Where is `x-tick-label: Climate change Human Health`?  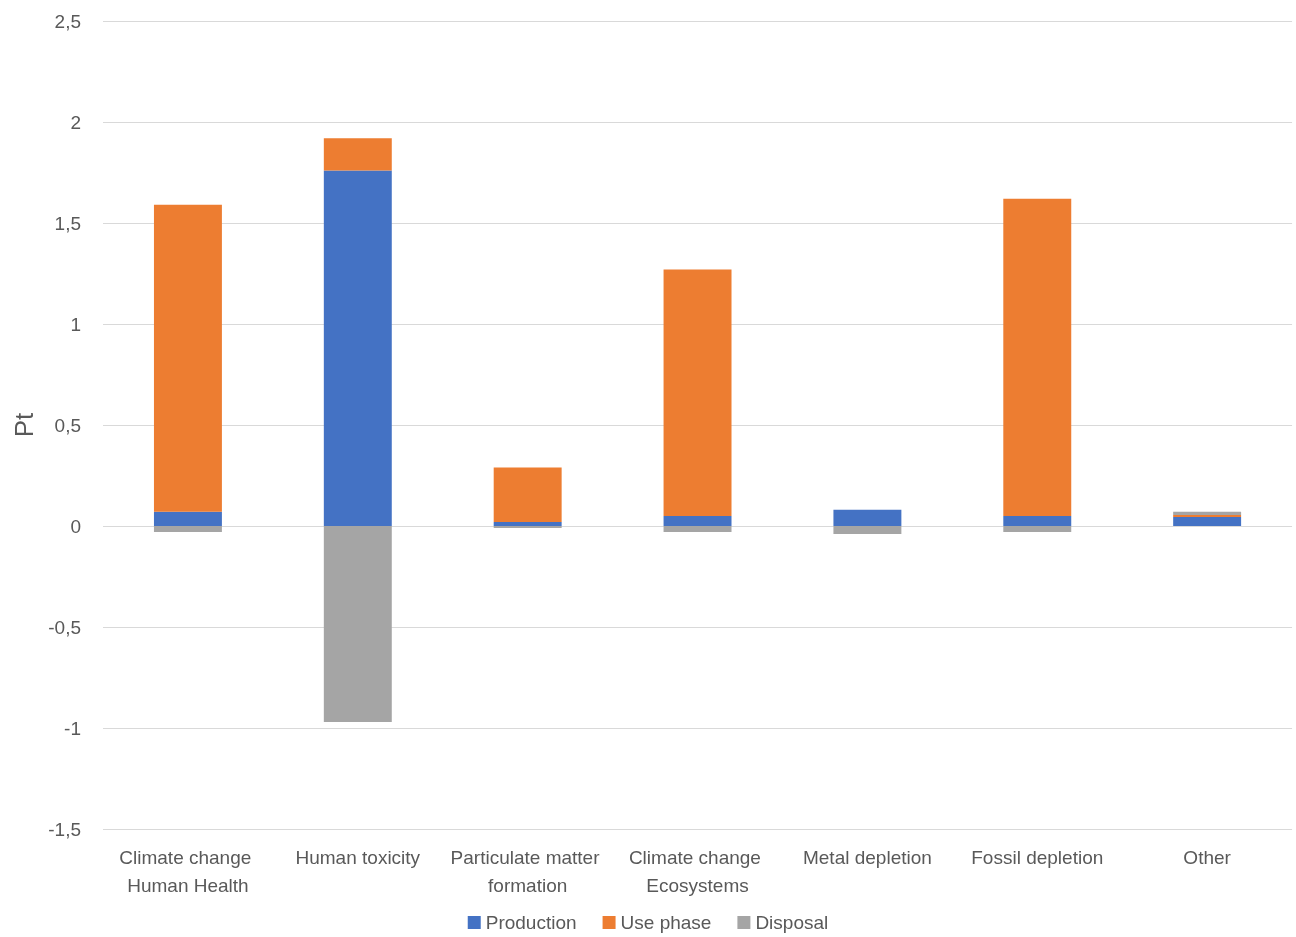 x-tick-label: Climate change Human Health is located at coordinates (188, 871).